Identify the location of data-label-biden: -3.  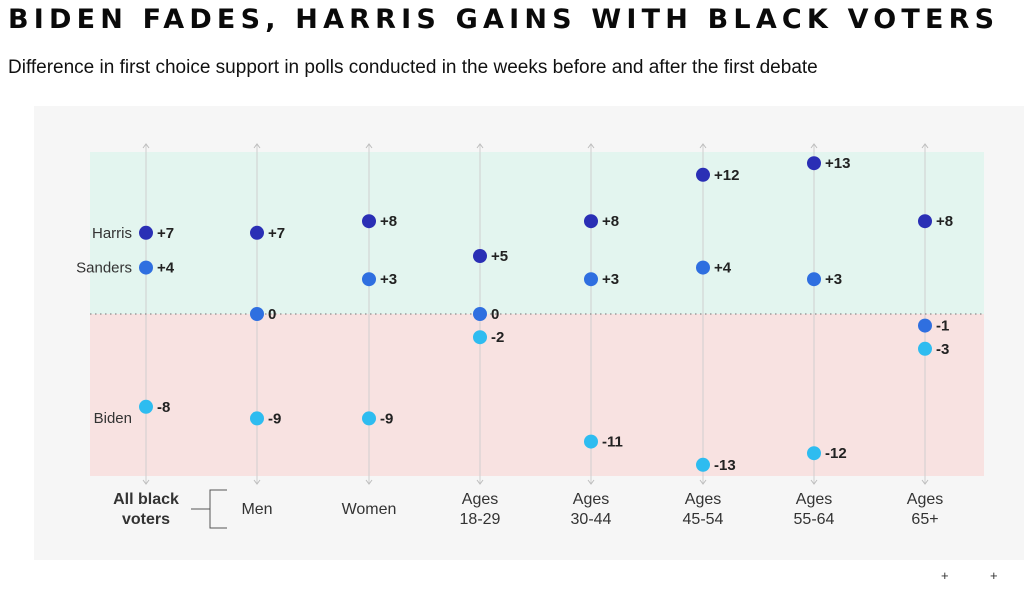
(942, 349).